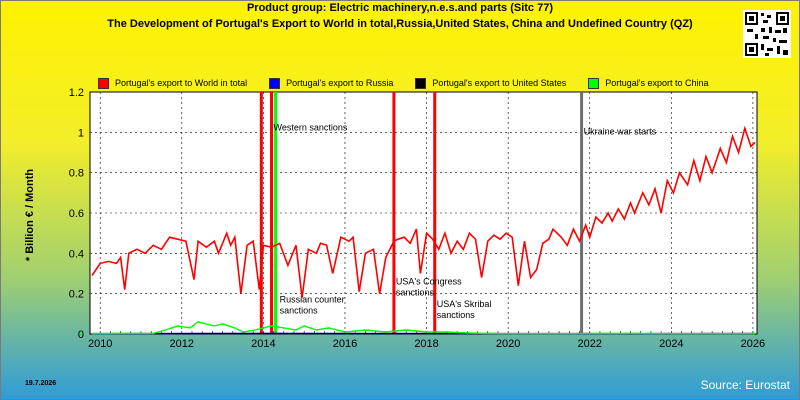  What do you see at coordinates (340, 83) in the screenshot?
I see `legend-label-russia: Portugal's export to Russia` at bounding box center [340, 83].